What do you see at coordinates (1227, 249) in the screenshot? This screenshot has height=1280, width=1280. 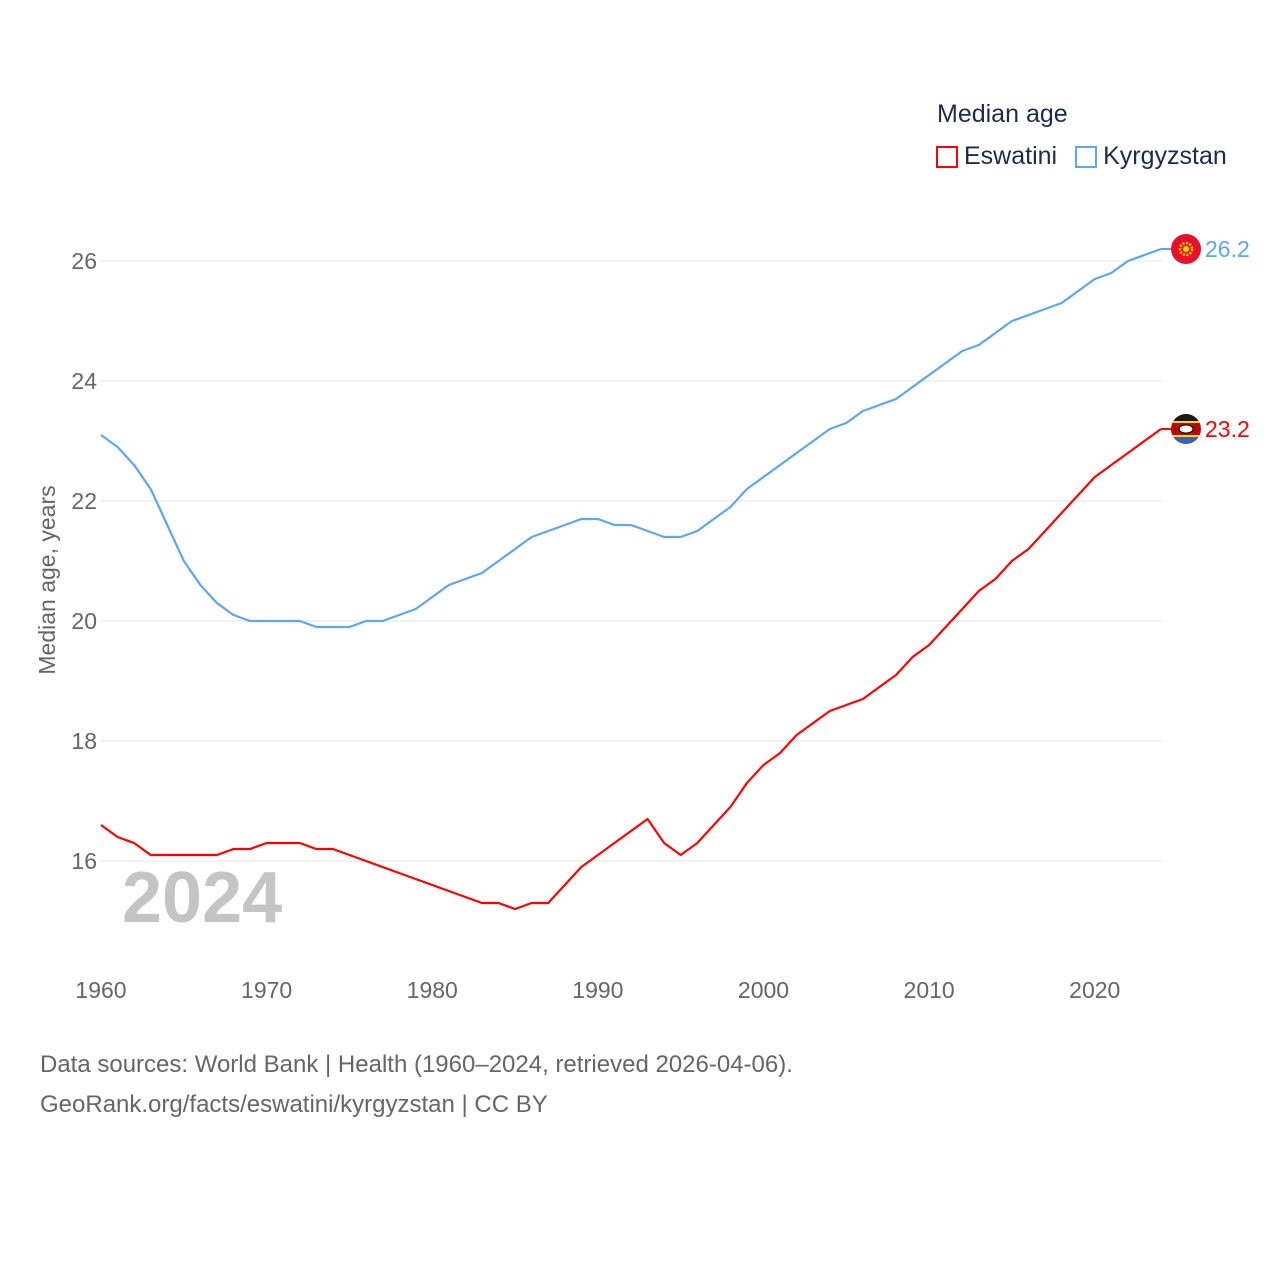 I see `end-value-label: 26.2` at bounding box center [1227, 249].